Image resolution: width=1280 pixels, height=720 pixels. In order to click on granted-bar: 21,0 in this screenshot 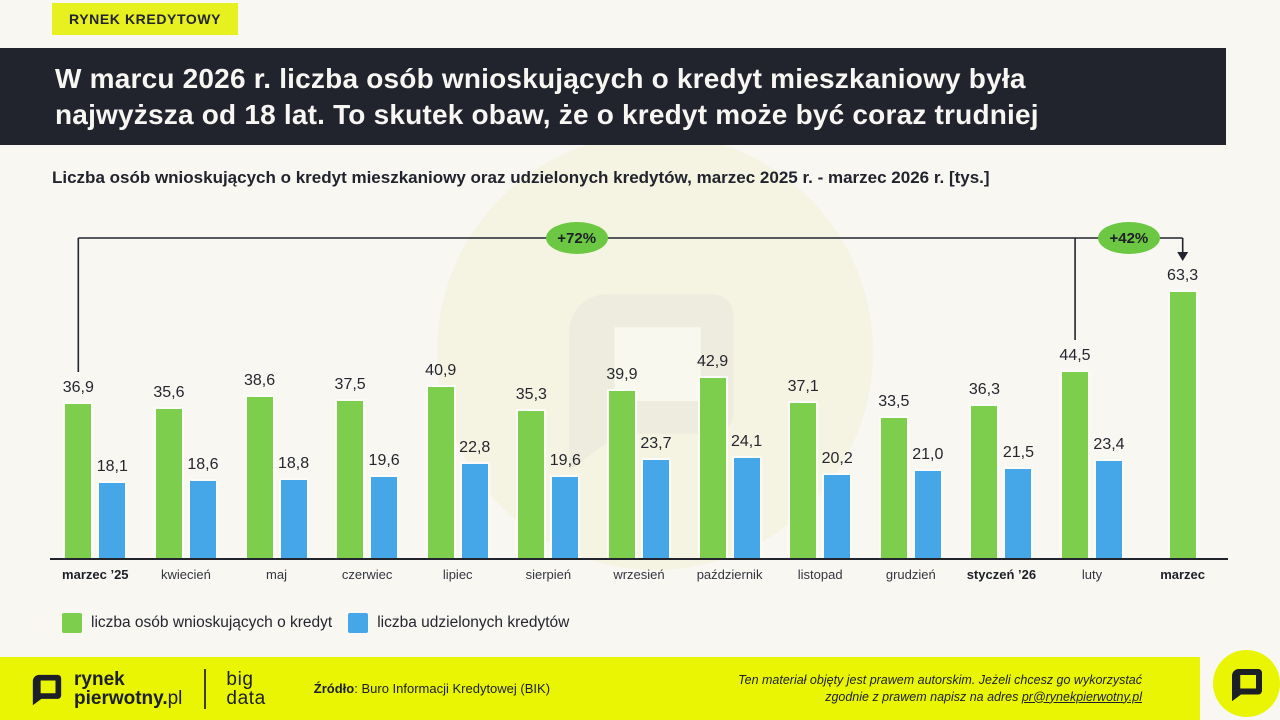, I will do `click(927, 502)`.